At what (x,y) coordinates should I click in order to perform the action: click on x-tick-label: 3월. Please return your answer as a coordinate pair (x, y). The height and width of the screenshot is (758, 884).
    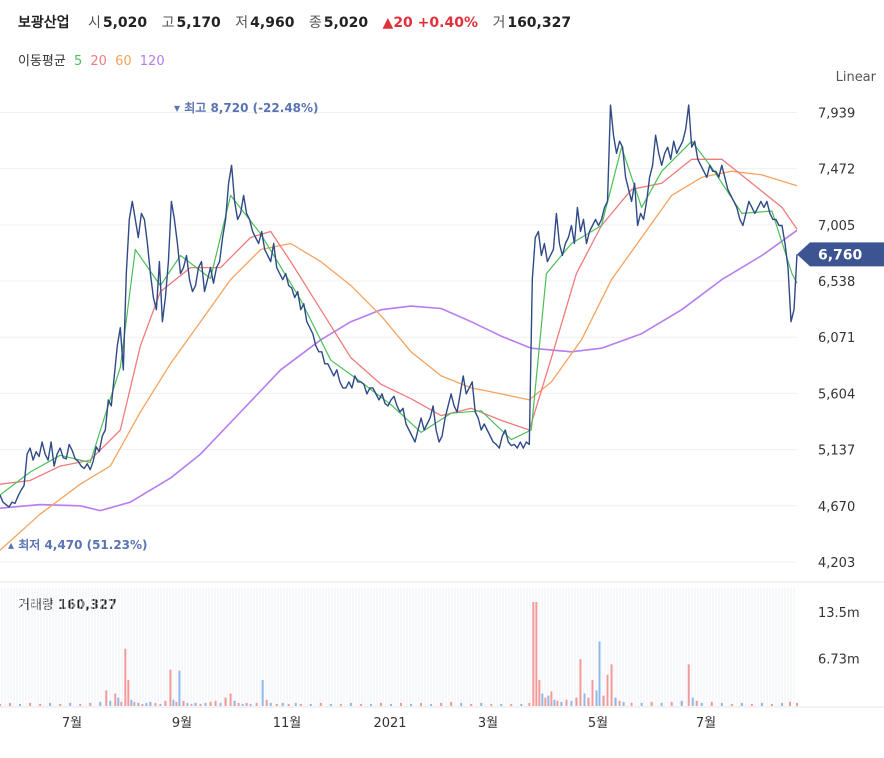
    Looking at the image, I should click on (488, 723).